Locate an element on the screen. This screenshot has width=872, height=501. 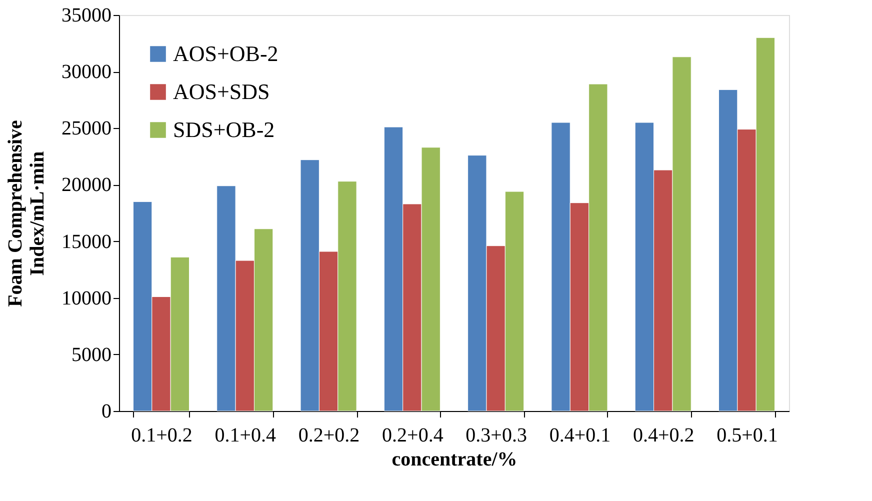
y-tick-label: 20000 is located at coordinates (87, 185).